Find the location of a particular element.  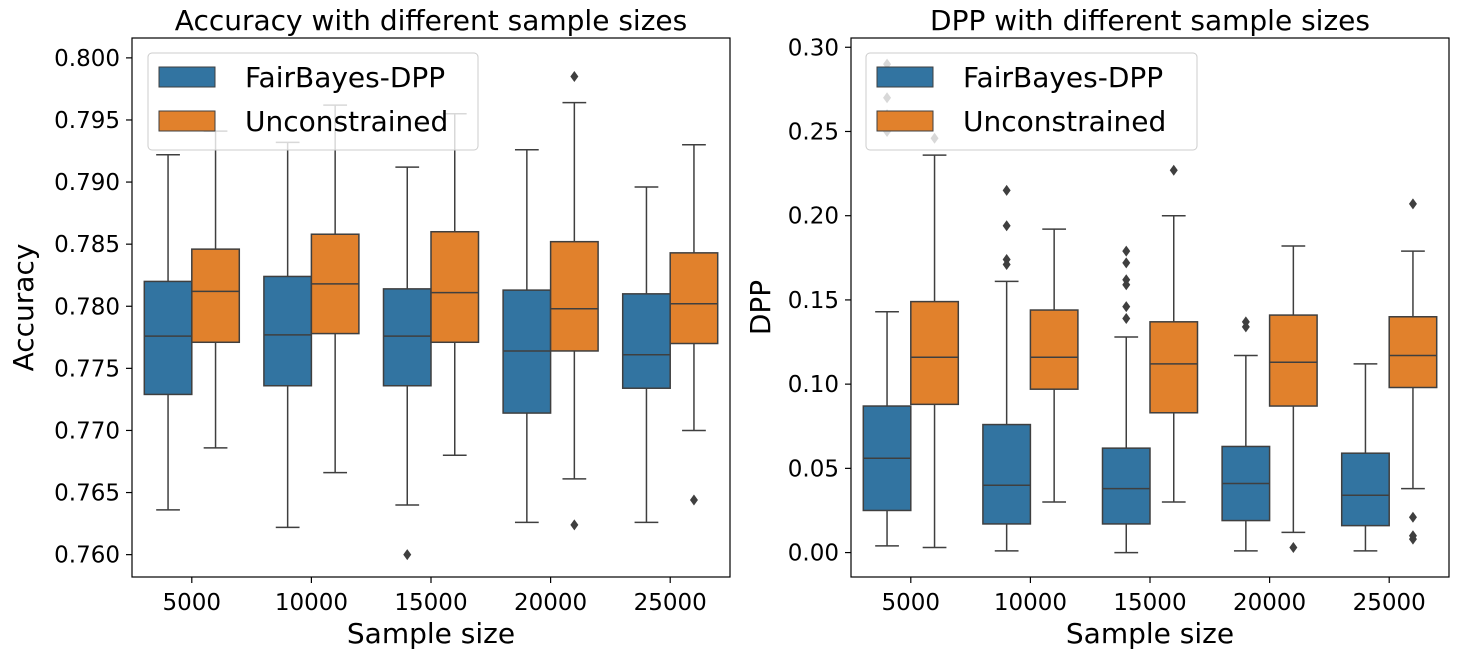

legend-frame is located at coordinates (1031, 101).